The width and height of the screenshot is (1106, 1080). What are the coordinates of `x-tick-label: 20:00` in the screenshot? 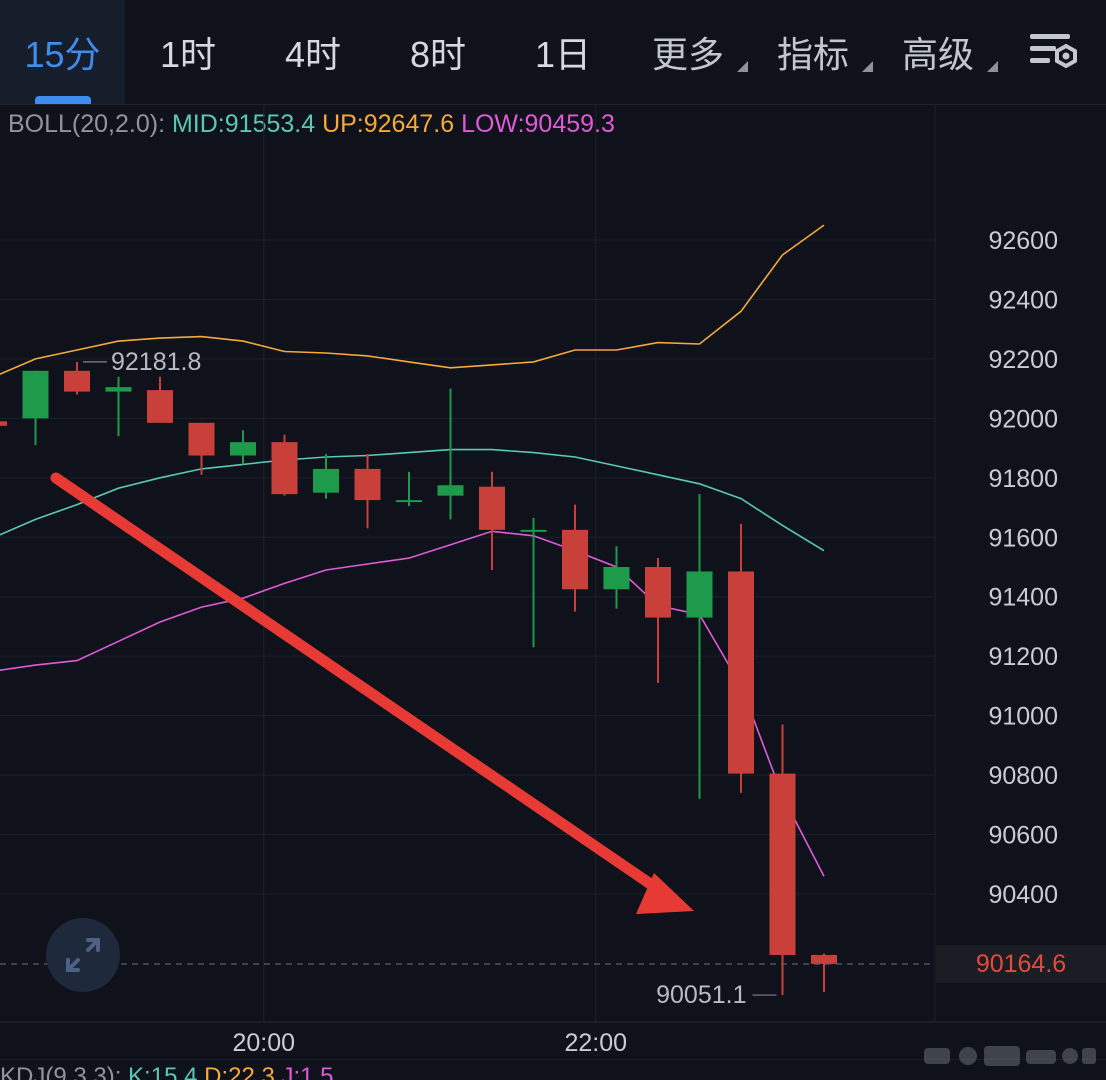 It's located at (263, 1043).